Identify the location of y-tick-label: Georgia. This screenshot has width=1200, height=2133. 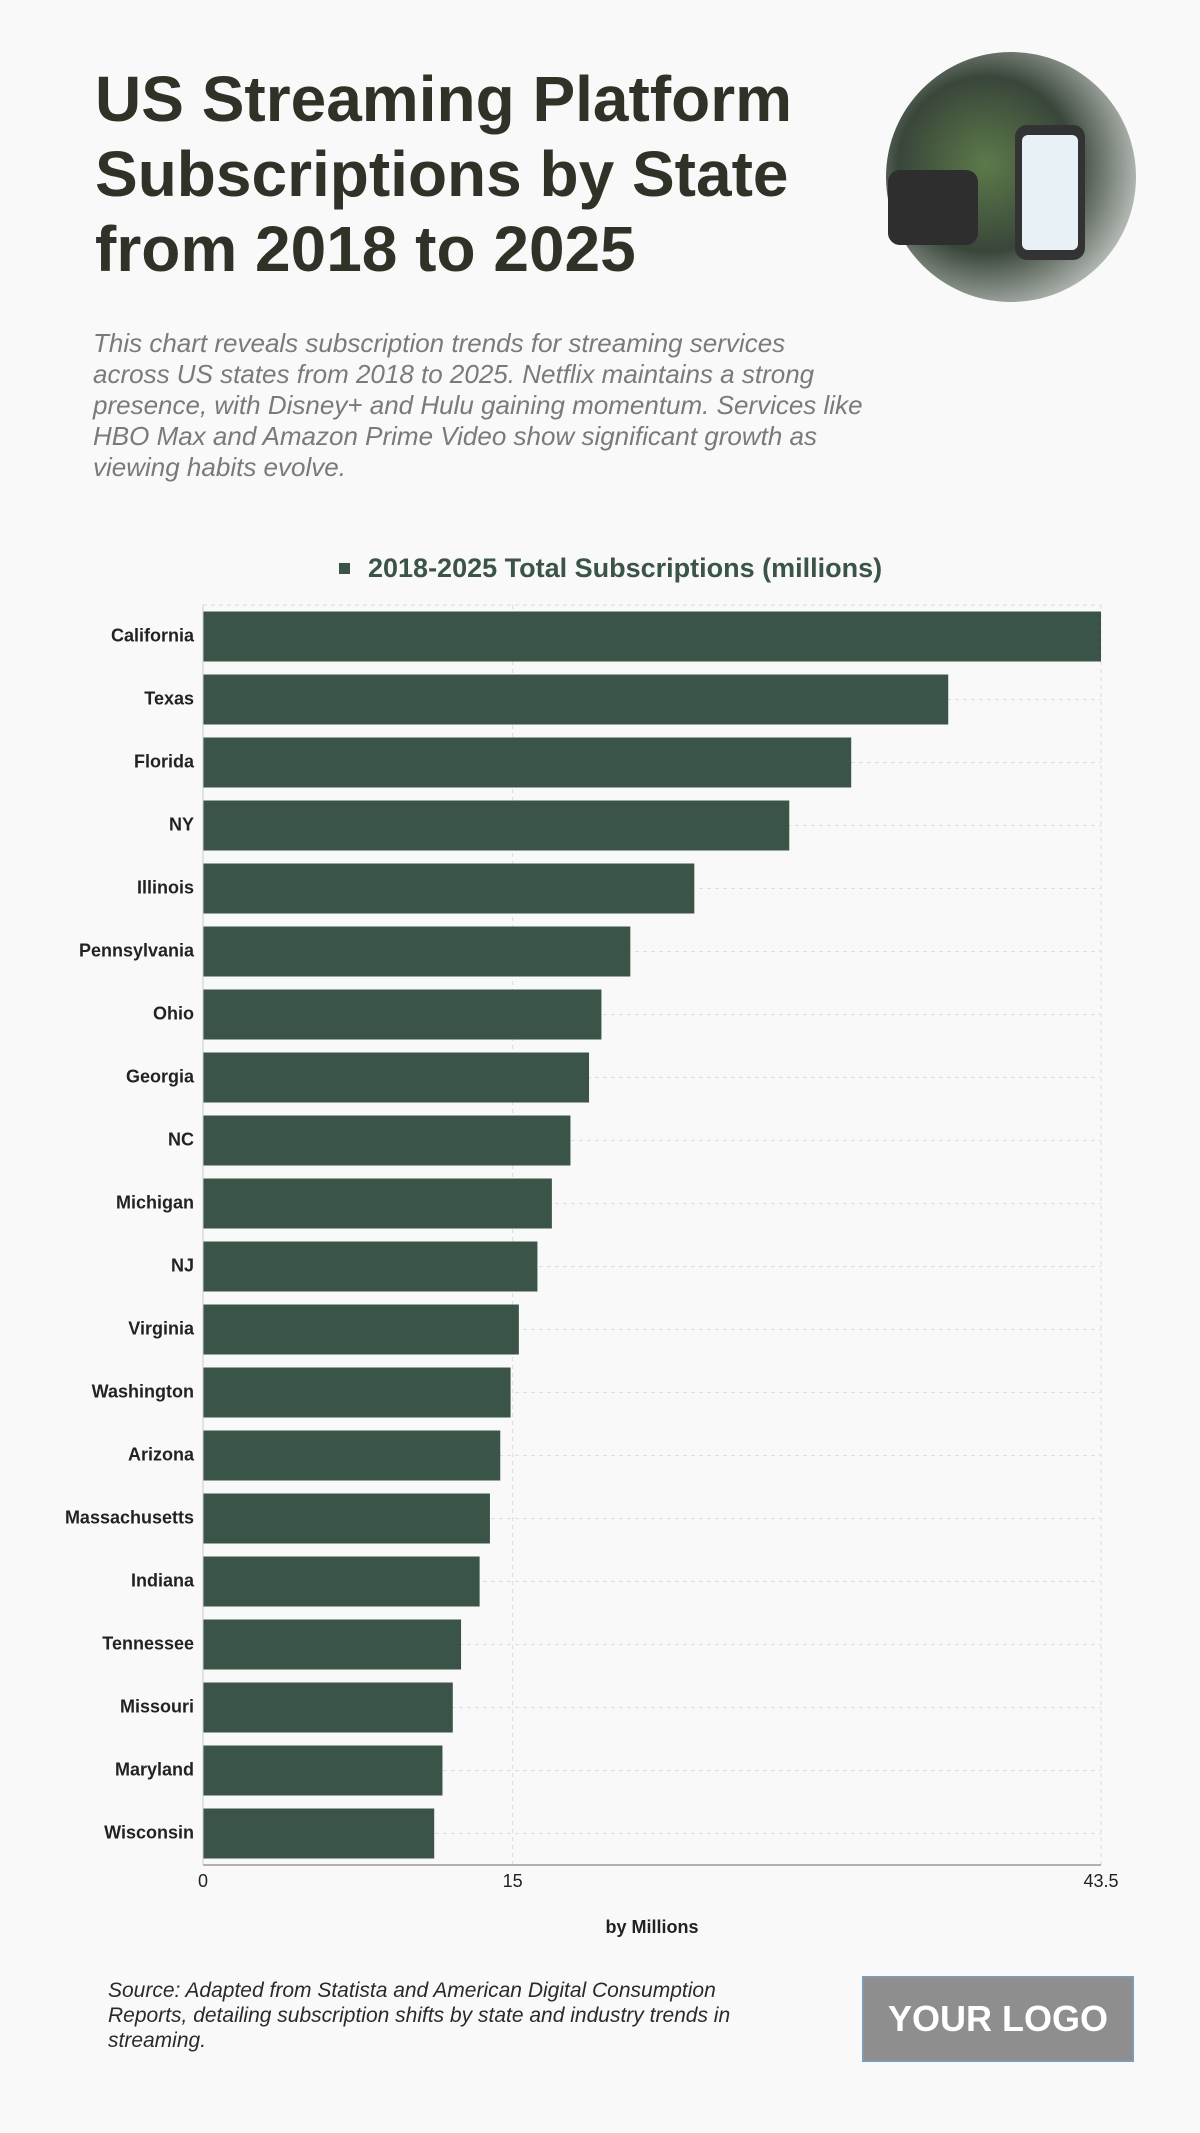
(160, 1076).